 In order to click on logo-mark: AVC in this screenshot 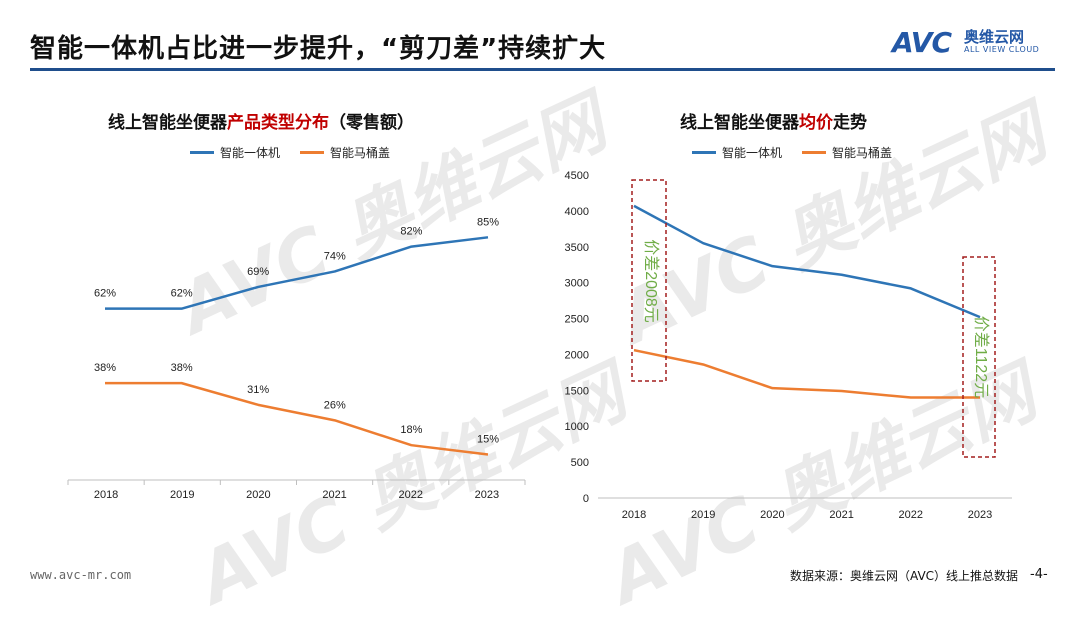, I will do `click(922, 42)`.